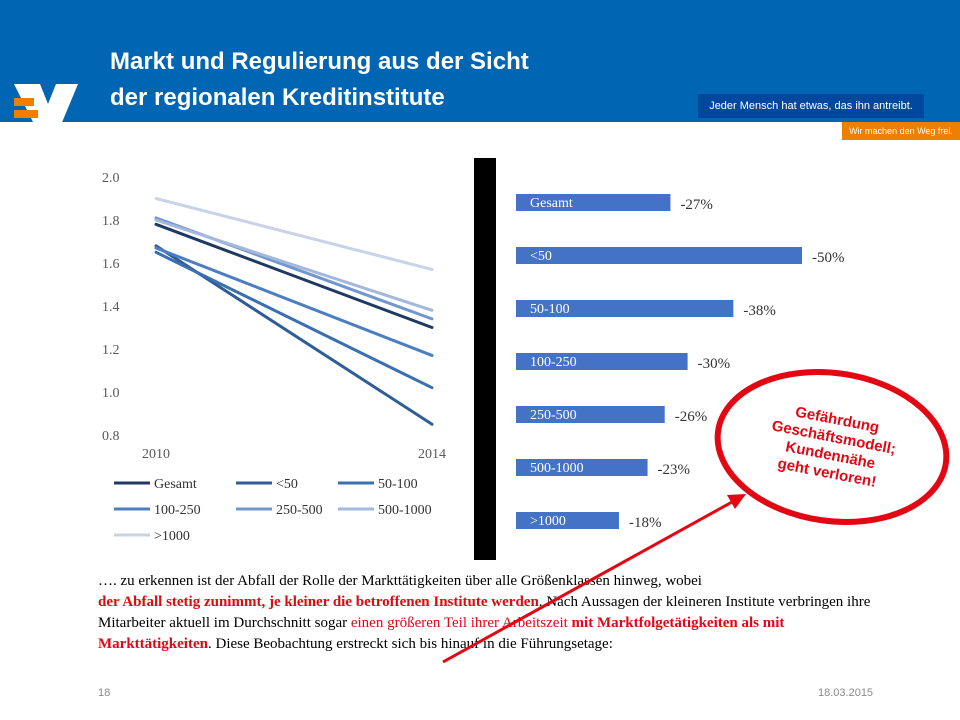 This screenshot has height=720, width=960. Describe the element at coordinates (553, 415) in the screenshot. I see `bar-category-label: 250-500` at that location.